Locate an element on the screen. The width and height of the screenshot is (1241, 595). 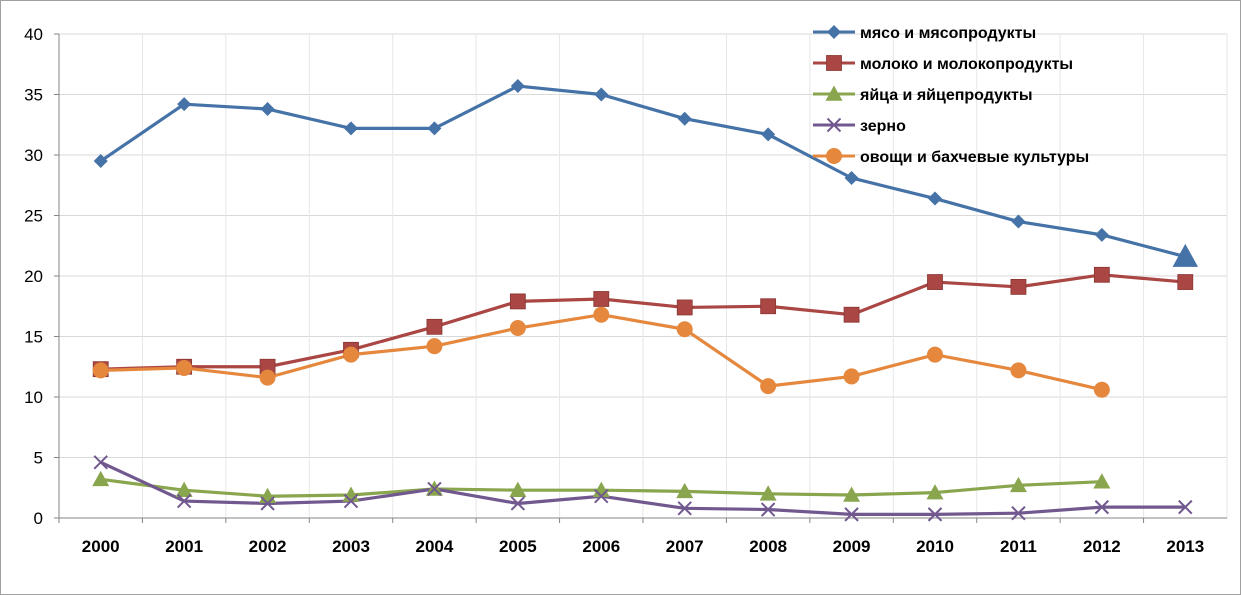
x-tick-label: 2006 is located at coordinates (601, 546).